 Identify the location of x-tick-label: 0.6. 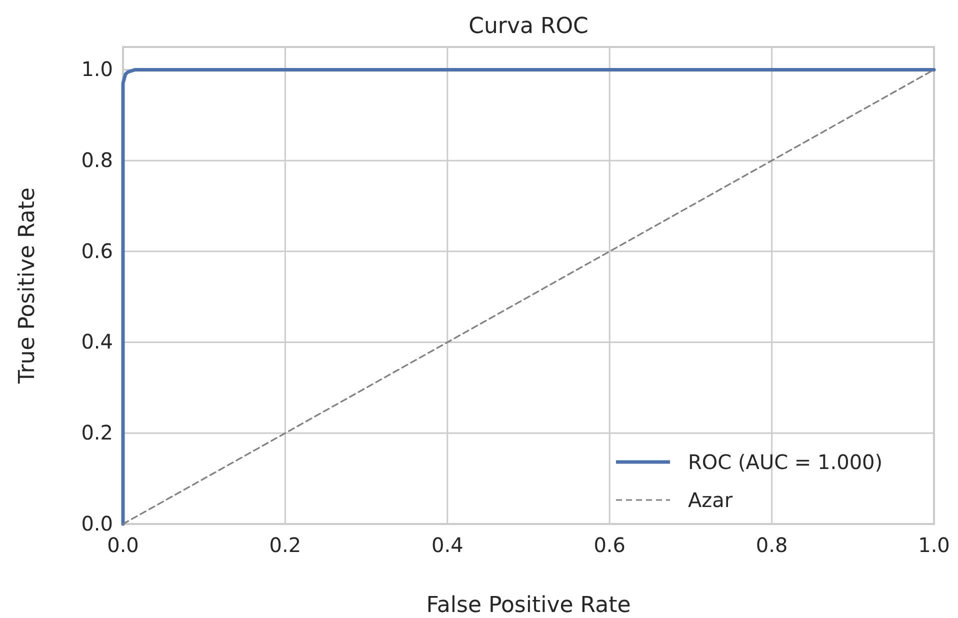
(610, 545).